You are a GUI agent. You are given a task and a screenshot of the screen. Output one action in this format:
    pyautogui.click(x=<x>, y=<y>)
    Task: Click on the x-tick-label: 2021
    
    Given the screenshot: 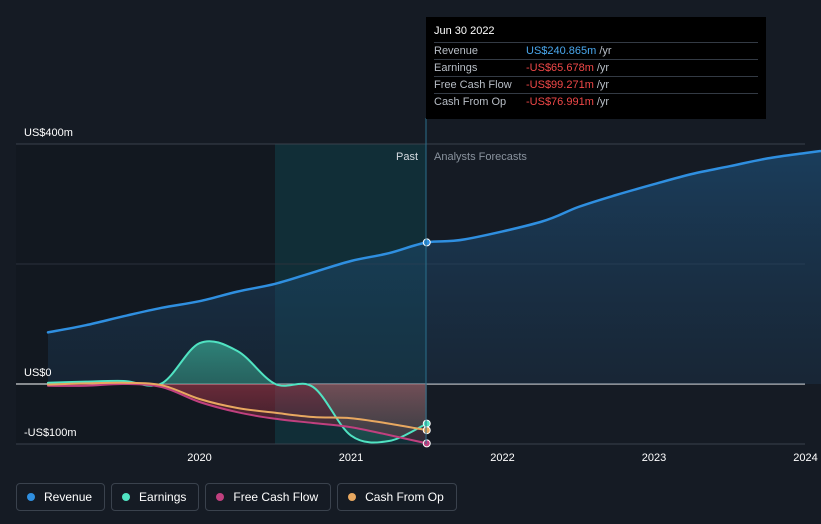 What is the action you would take?
    pyautogui.click(x=351, y=458)
    